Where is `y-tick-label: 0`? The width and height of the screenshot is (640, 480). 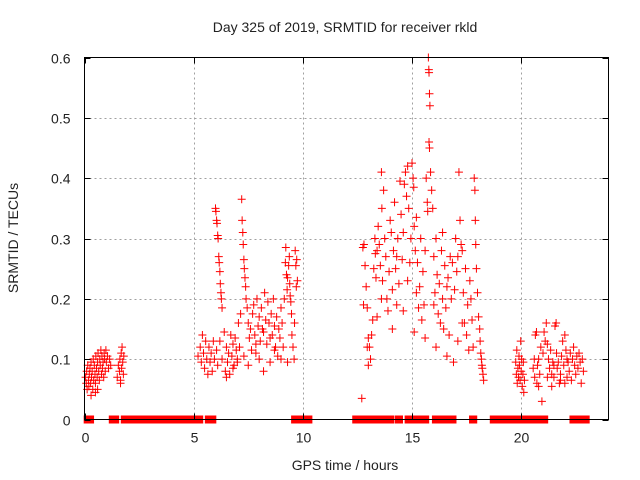 y-tick-label: 0 is located at coordinates (67, 421).